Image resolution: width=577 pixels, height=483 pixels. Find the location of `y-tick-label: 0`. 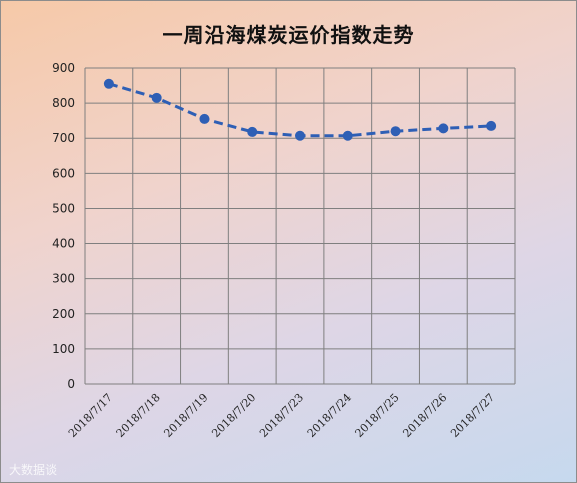

y-tick-label: 0 is located at coordinates (71, 384).